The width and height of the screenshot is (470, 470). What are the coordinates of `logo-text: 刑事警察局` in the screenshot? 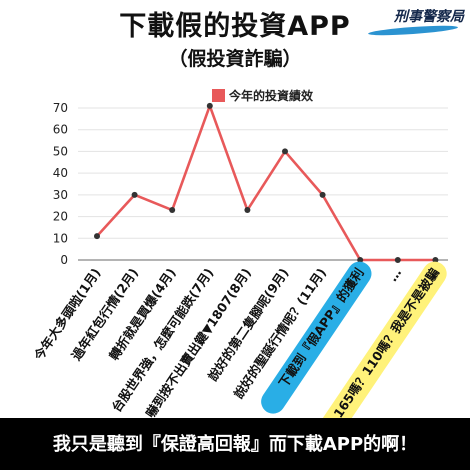 It's located at (429, 17).